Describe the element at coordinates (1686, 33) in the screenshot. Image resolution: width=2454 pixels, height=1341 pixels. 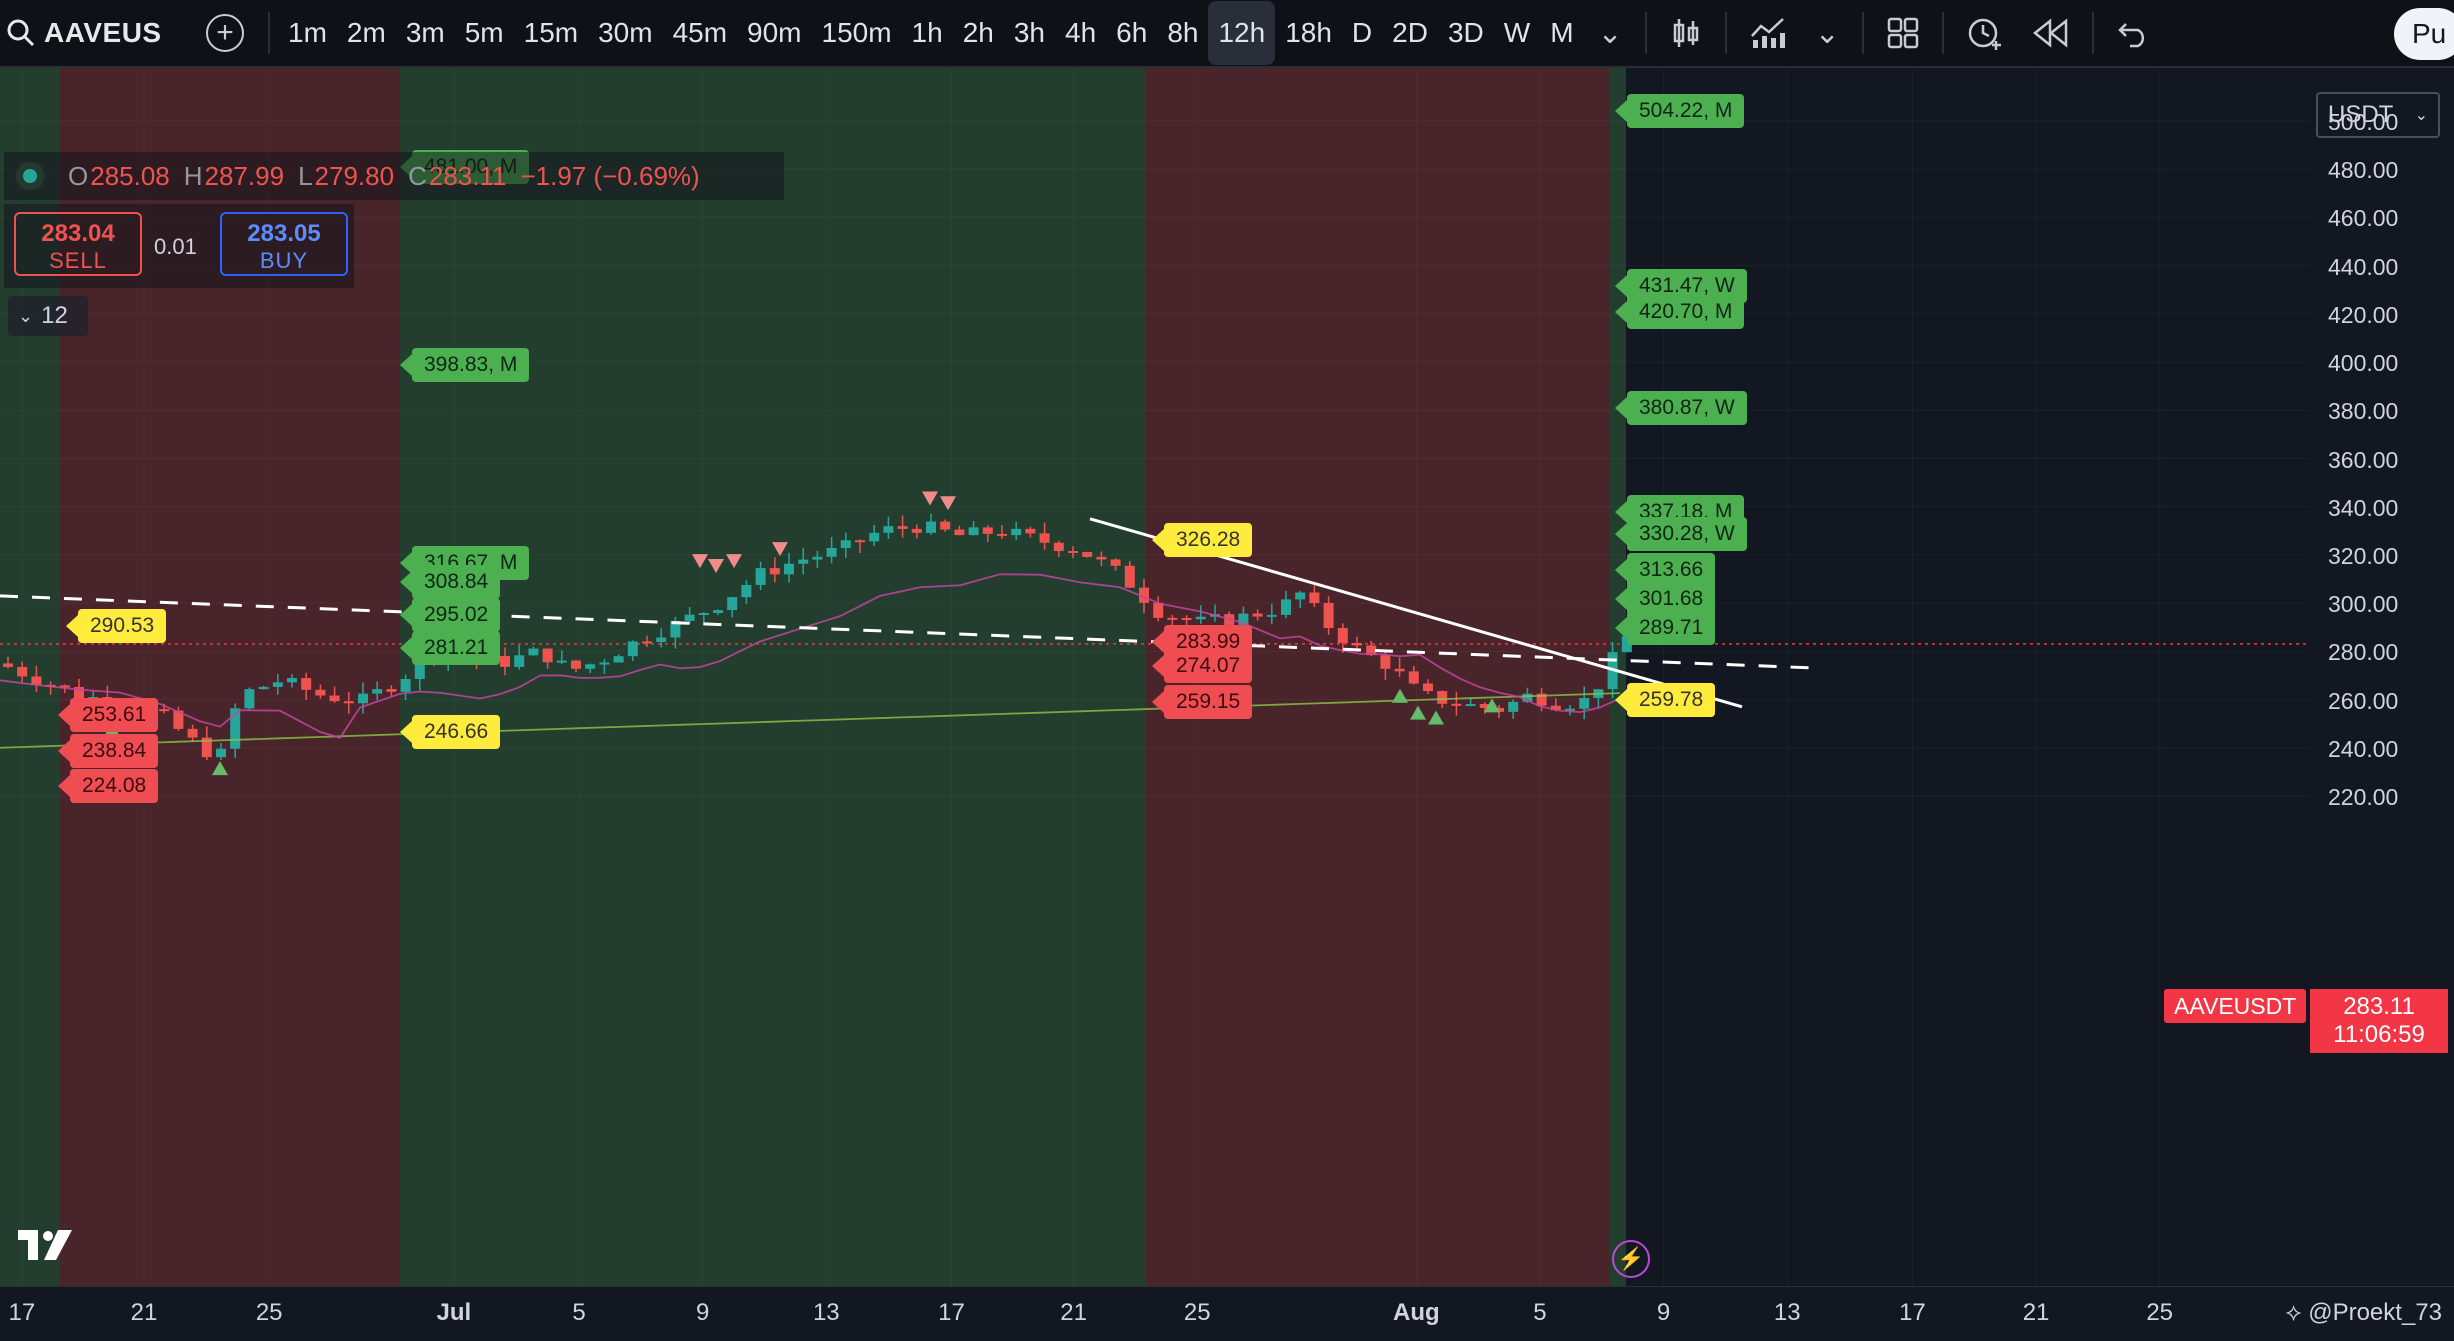
I see `candle-type-icon` at that location.